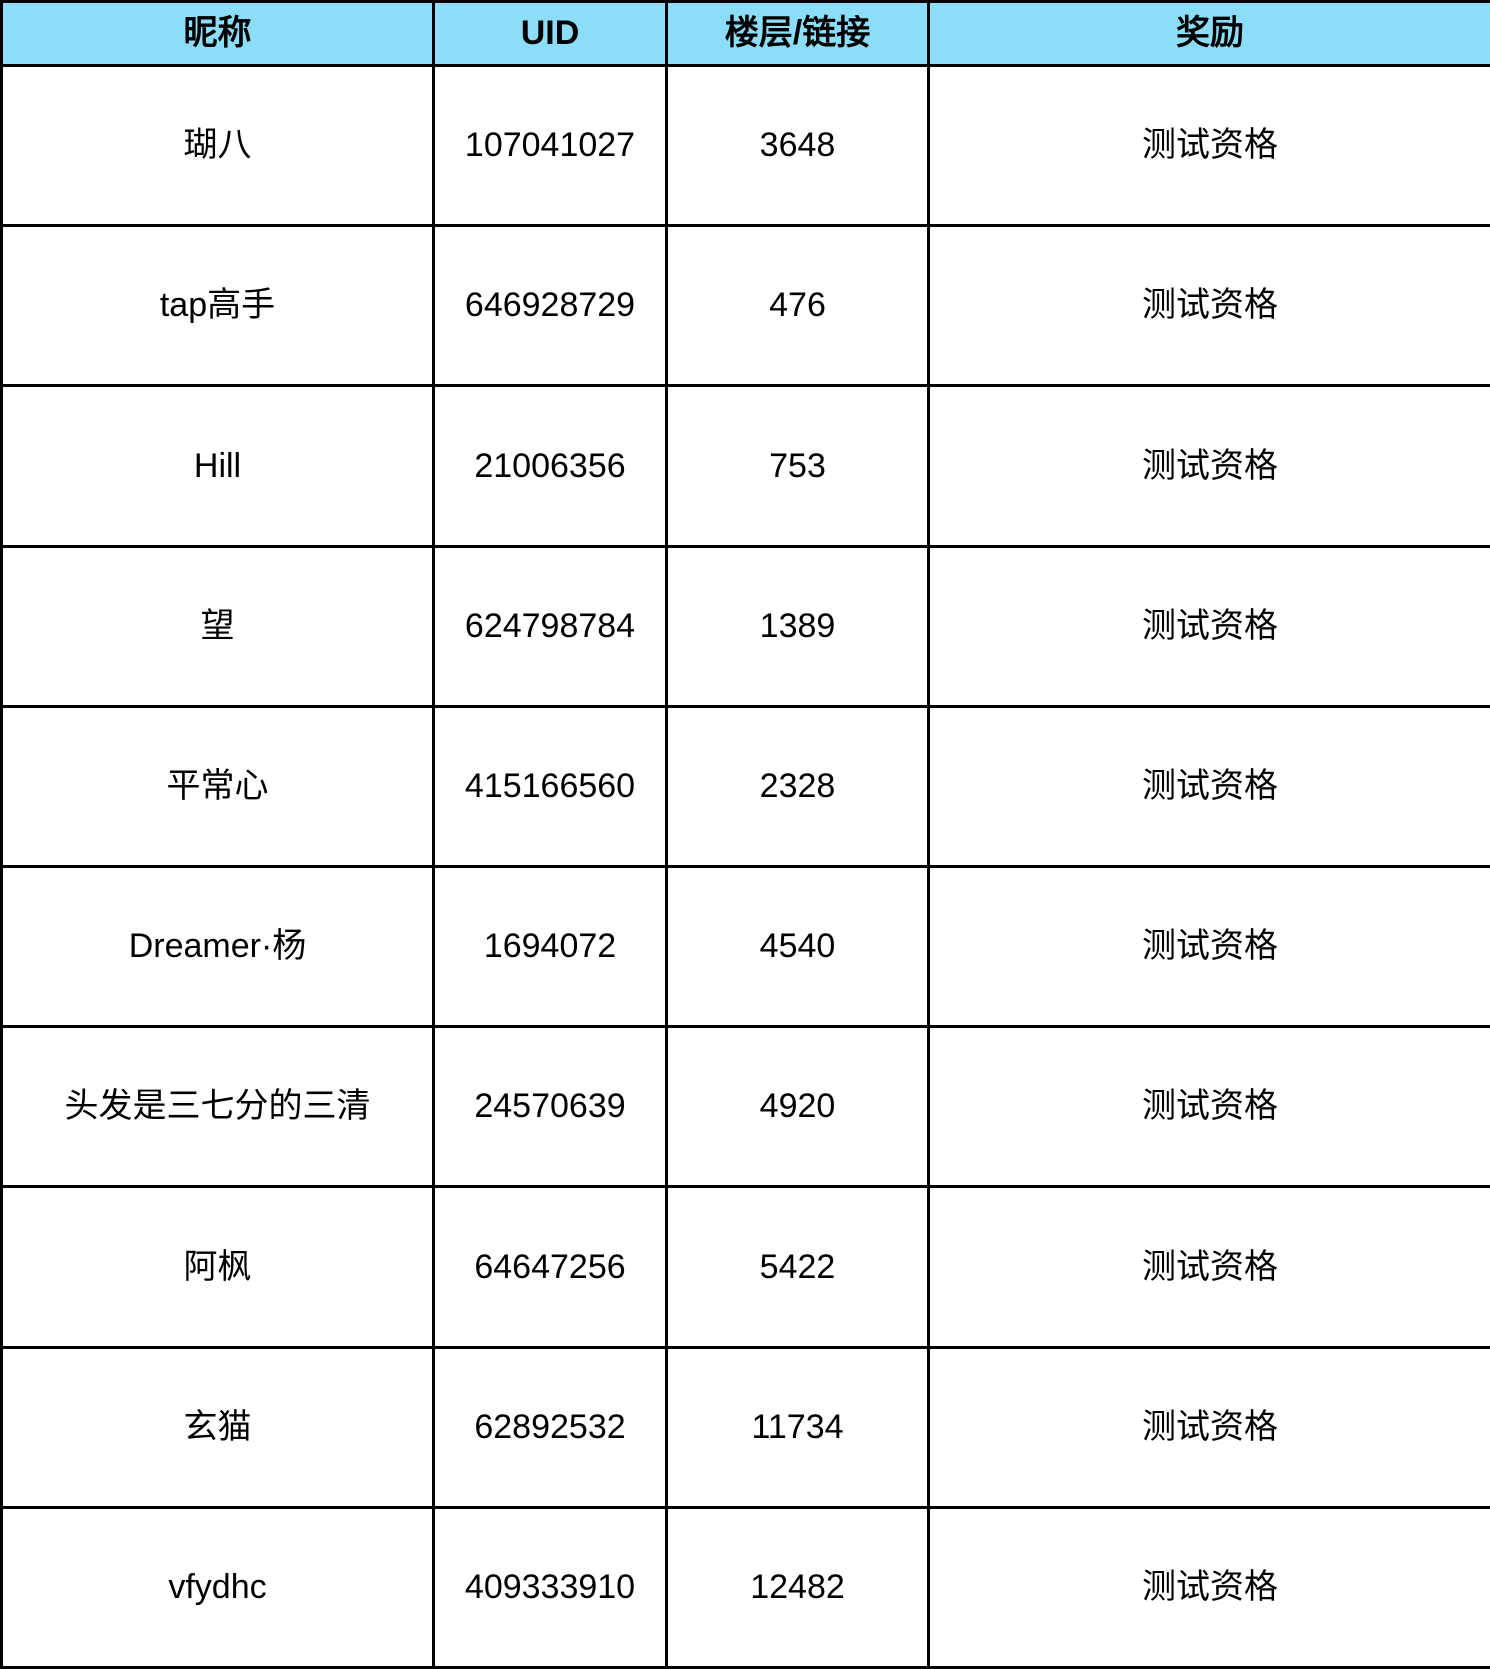 Image resolution: width=1490 pixels, height=1669 pixels. What do you see at coordinates (550, 33) in the screenshot?
I see `header-uid: UID` at bounding box center [550, 33].